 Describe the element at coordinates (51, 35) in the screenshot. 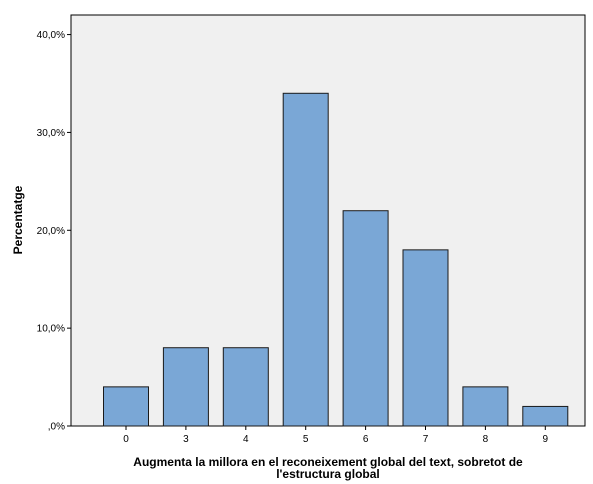

I see `y-tick-label: 40,0%` at that location.